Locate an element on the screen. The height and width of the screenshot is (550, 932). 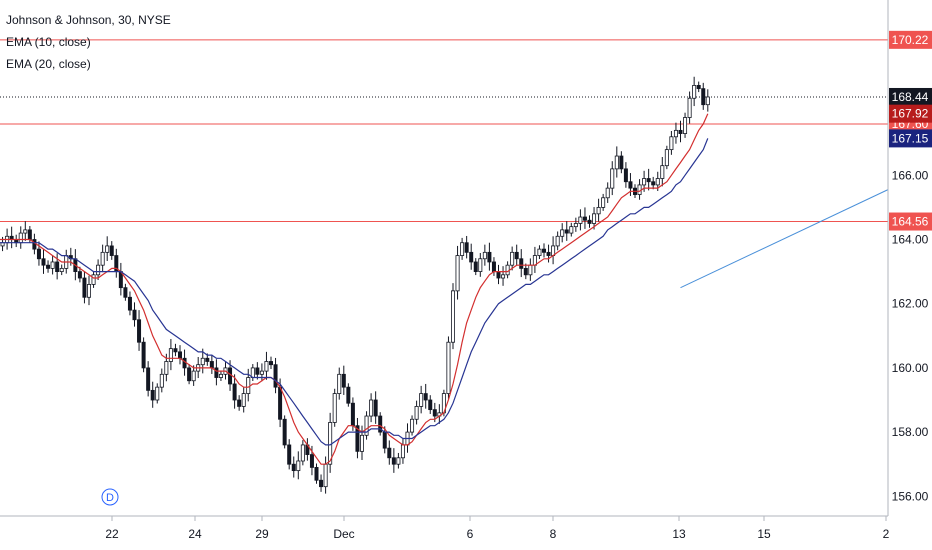
price-axis-tick-label: 166.00 is located at coordinates (910, 175).